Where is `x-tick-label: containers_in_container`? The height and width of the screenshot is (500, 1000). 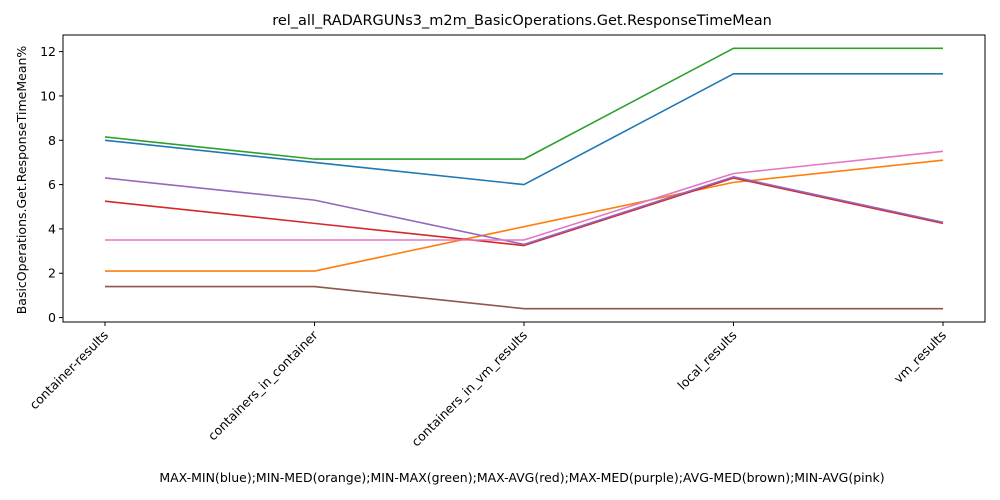 x-tick-label: containers_in_container is located at coordinates (263, 385).